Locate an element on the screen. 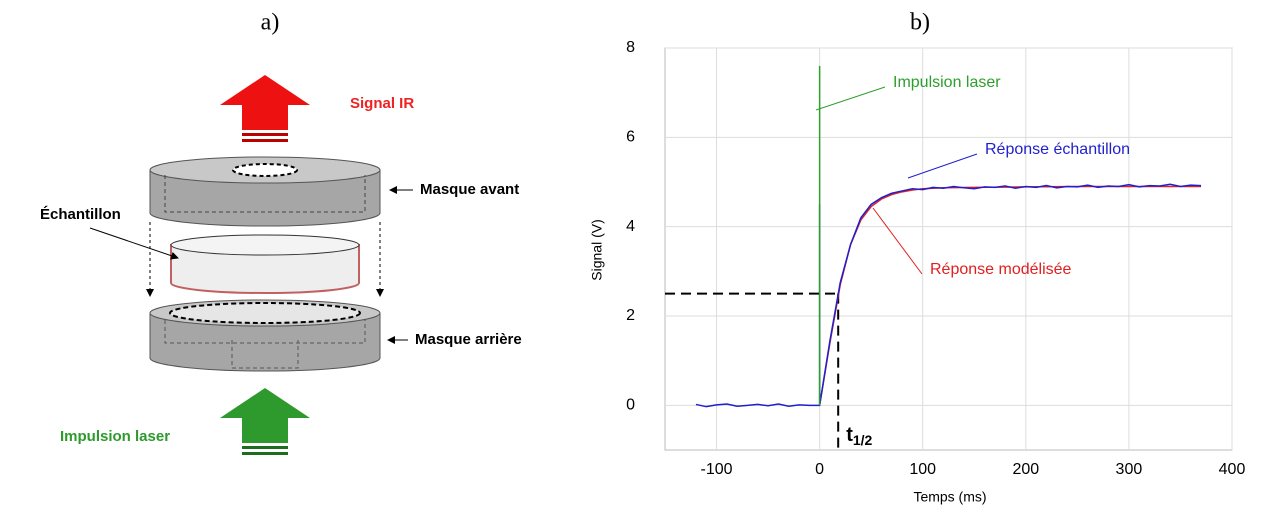  front-hole is located at coordinates (265, 170).